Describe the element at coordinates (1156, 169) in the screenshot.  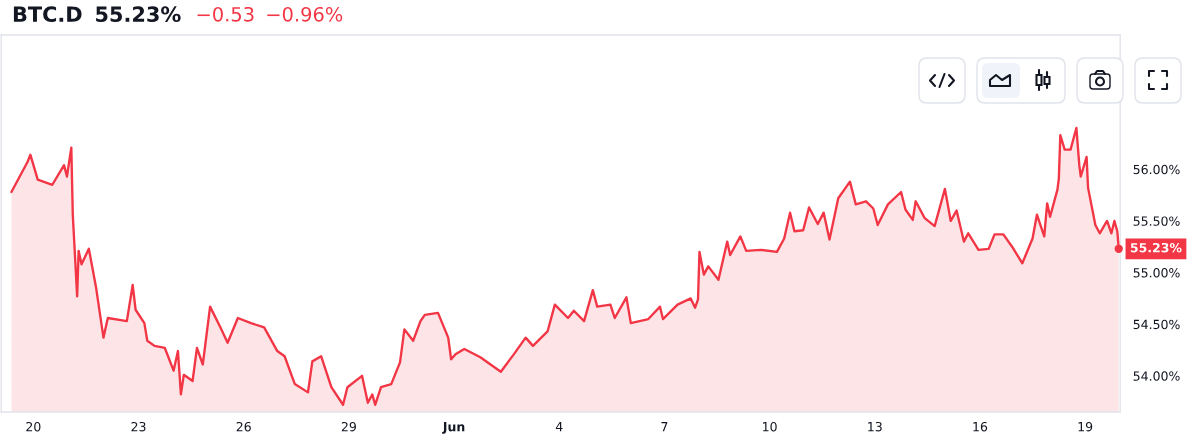
I see `y-tick-label: 56.00%` at that location.